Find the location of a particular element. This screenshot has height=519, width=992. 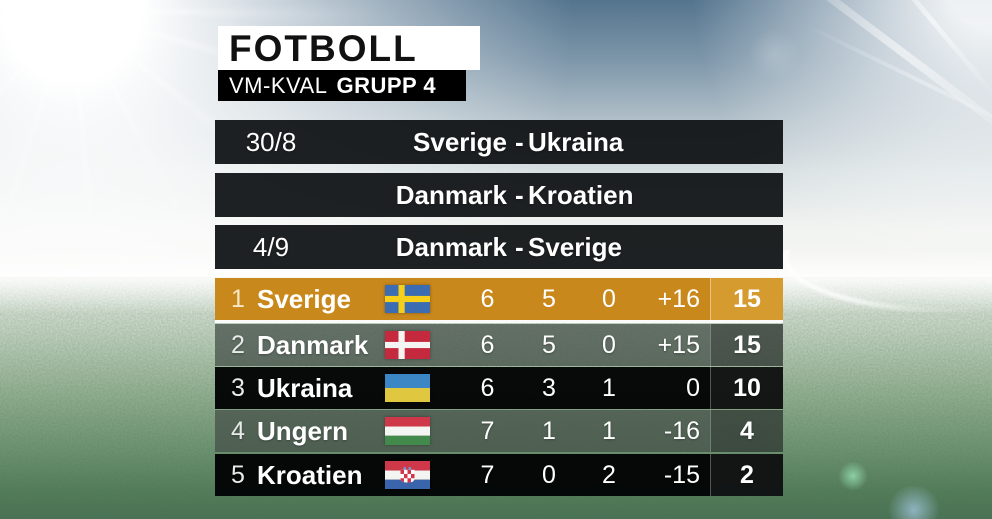

croatia-flag-icon is located at coordinates (407, 475).